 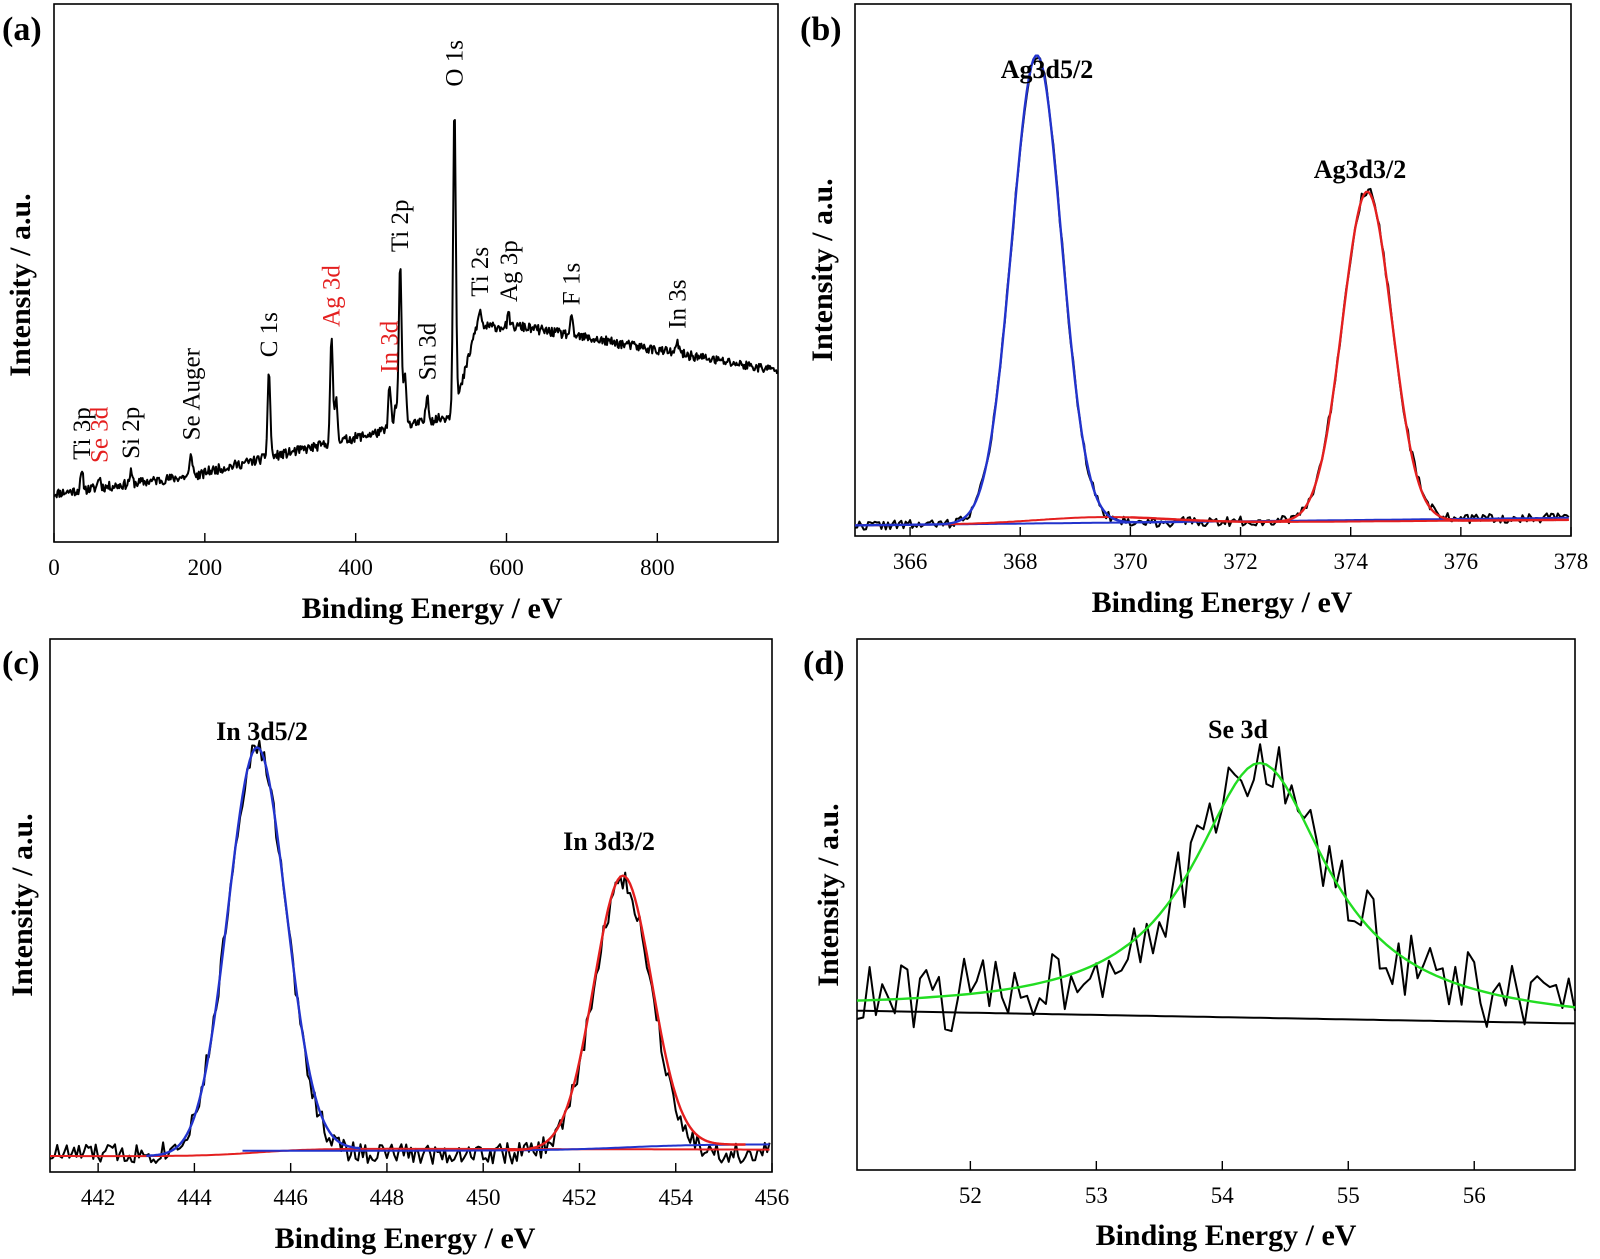 I want to click on panel-a-x-ticks: 0 200 400 600 800, so click(x=361, y=556).